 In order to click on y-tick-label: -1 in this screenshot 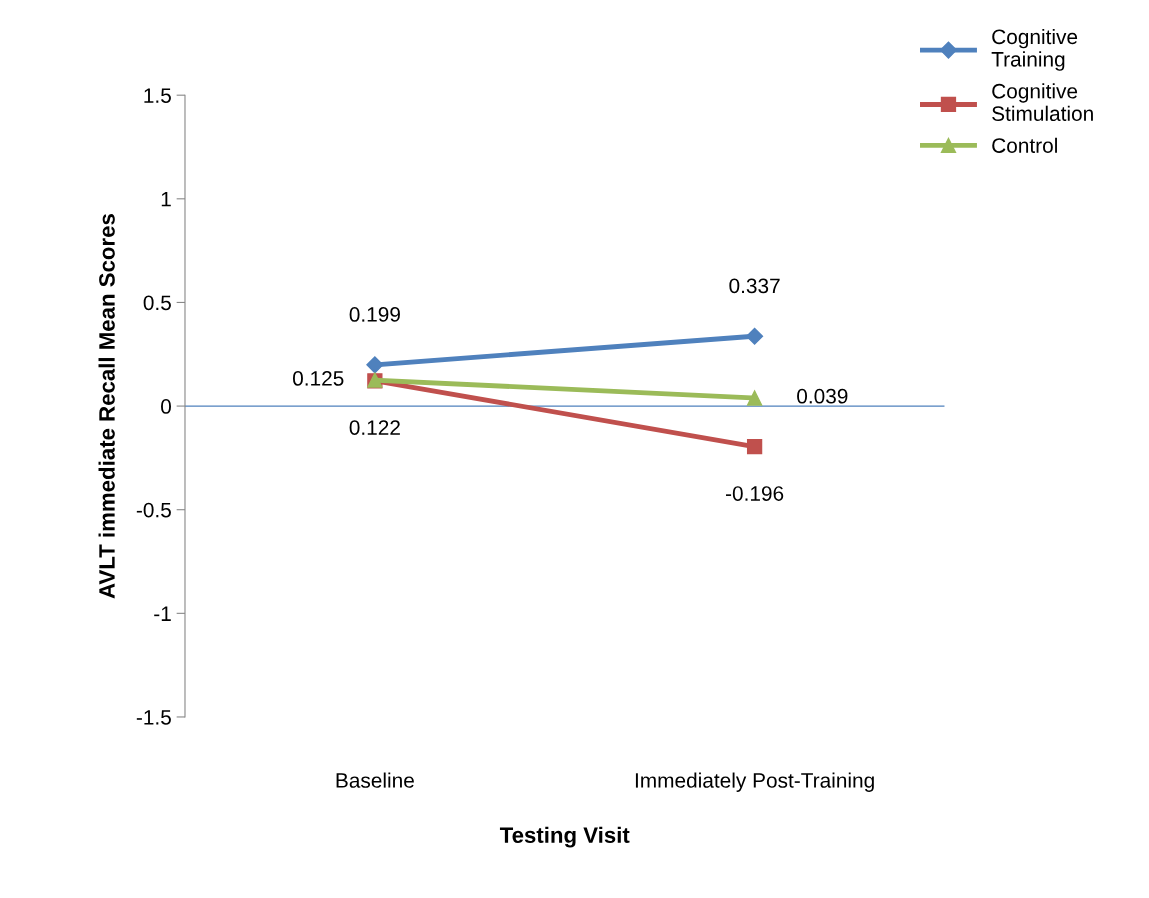, I will do `click(162, 613)`.